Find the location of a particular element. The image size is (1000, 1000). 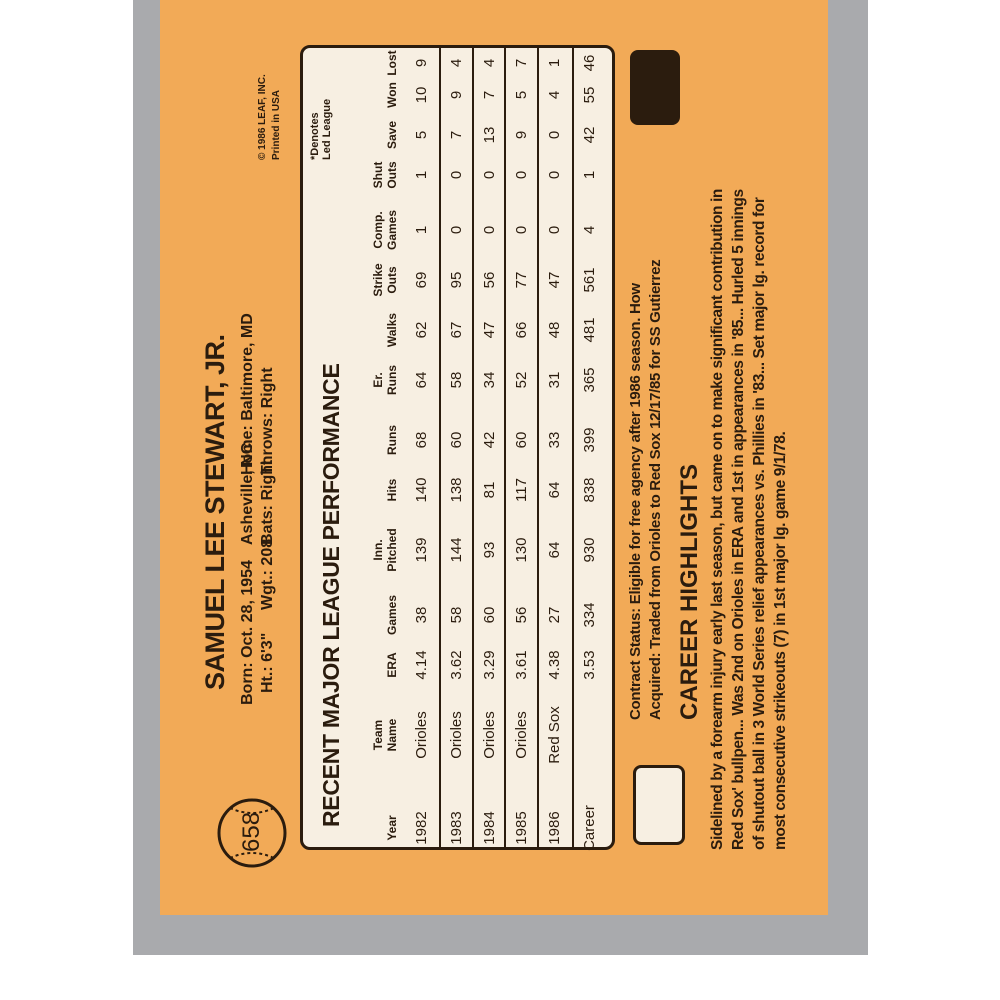

table-cell: 55 is located at coordinates (589, 95).